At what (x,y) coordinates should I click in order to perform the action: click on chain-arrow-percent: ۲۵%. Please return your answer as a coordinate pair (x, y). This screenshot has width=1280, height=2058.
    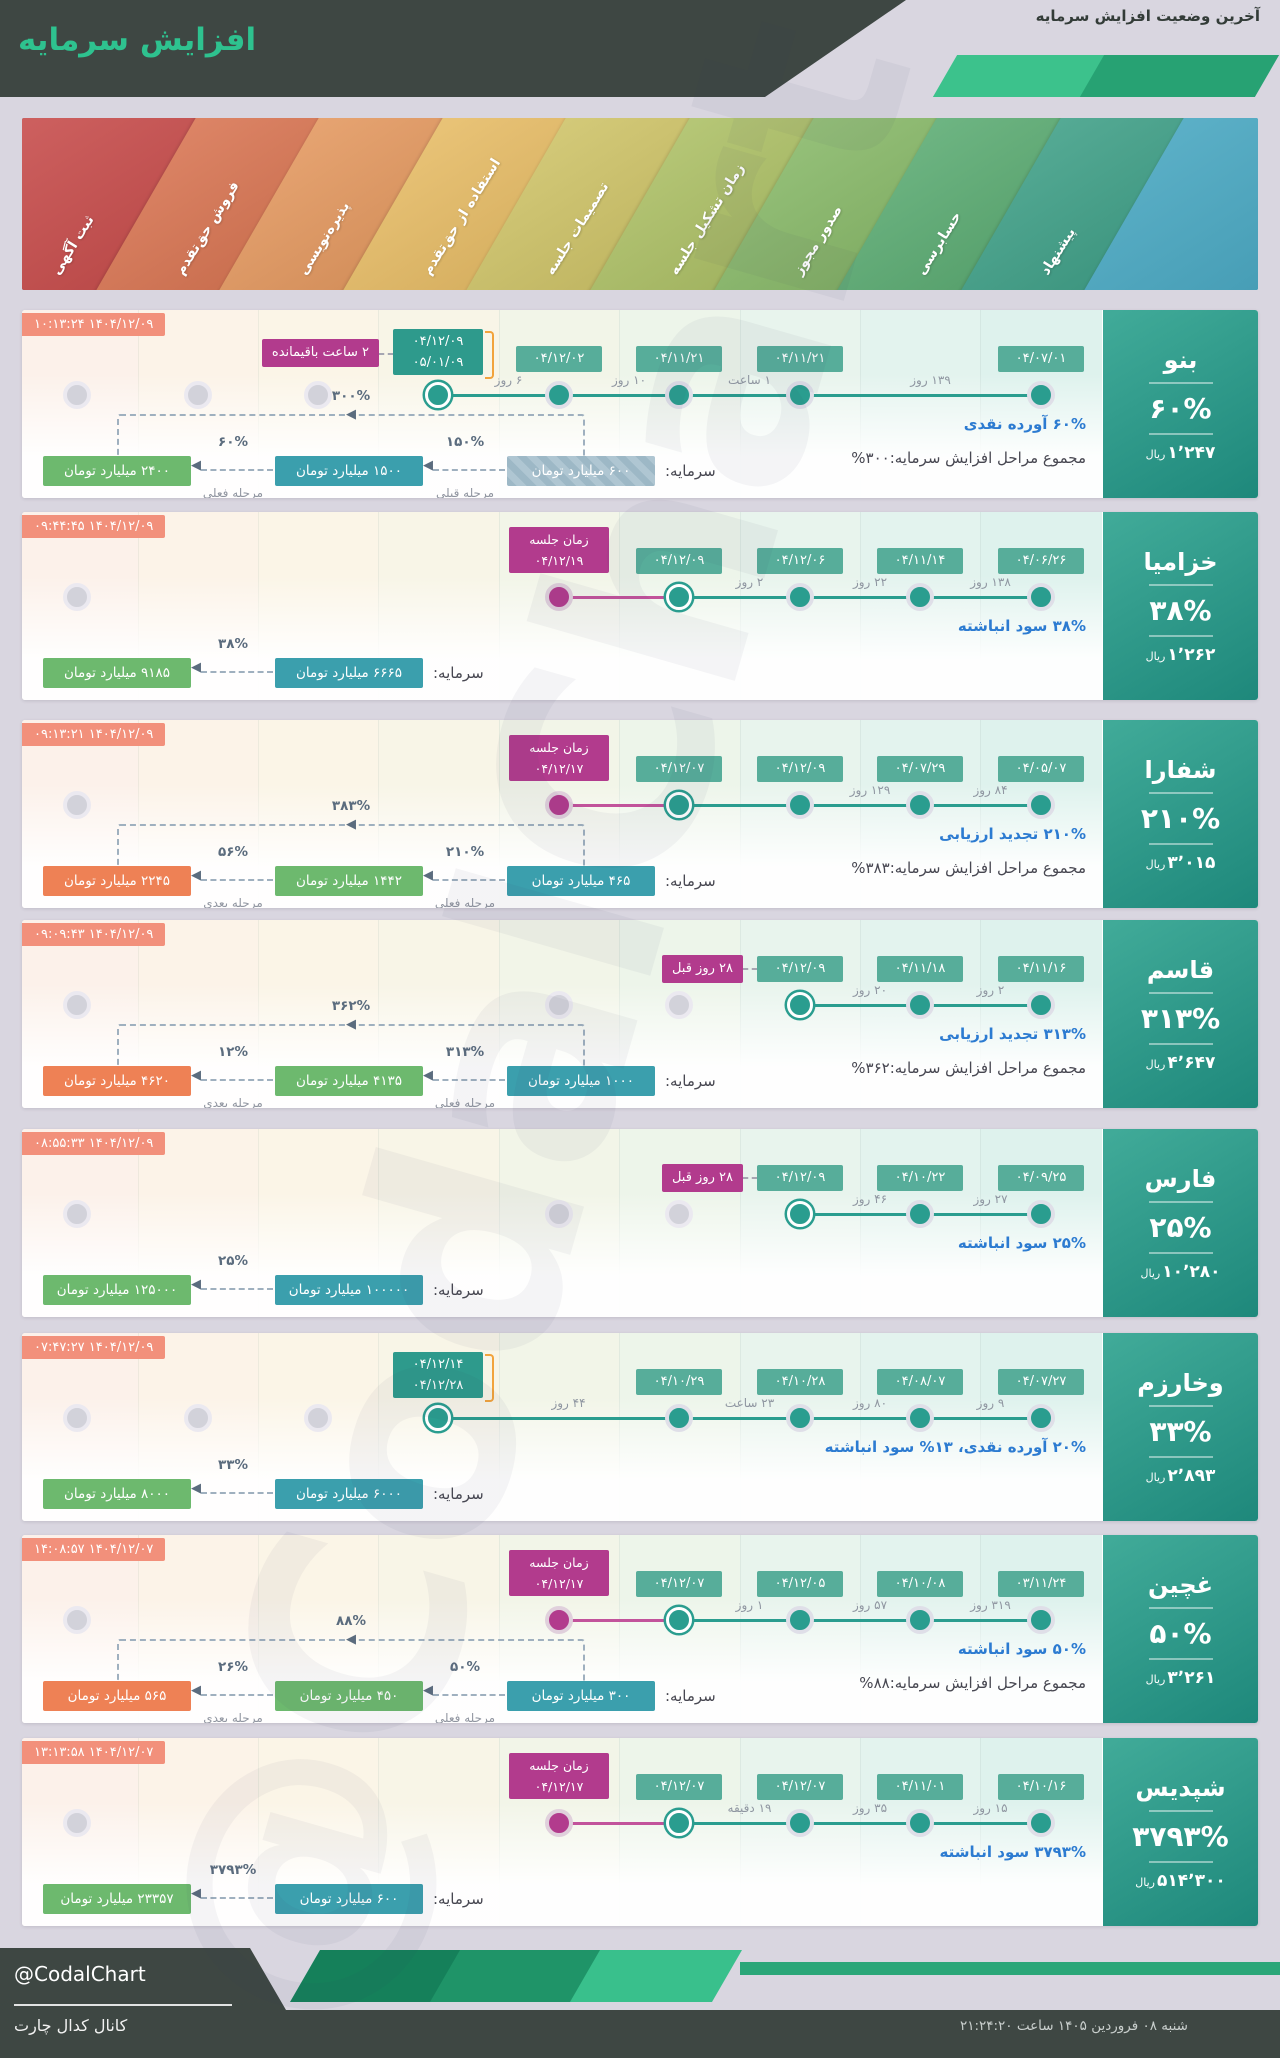
    Looking at the image, I should click on (232, 1261).